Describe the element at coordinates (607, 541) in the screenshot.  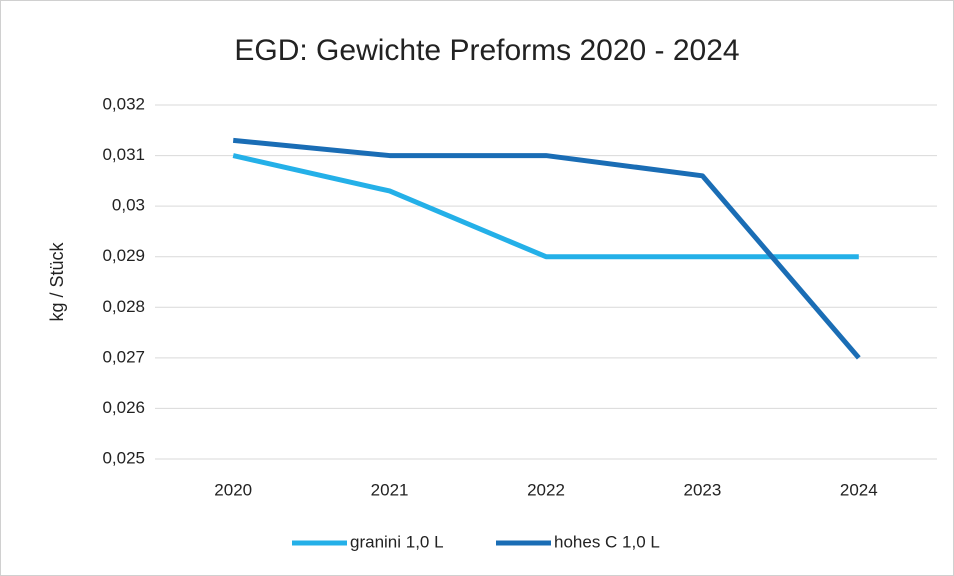
I see `legend-label: hohes C 1,0 L` at that location.